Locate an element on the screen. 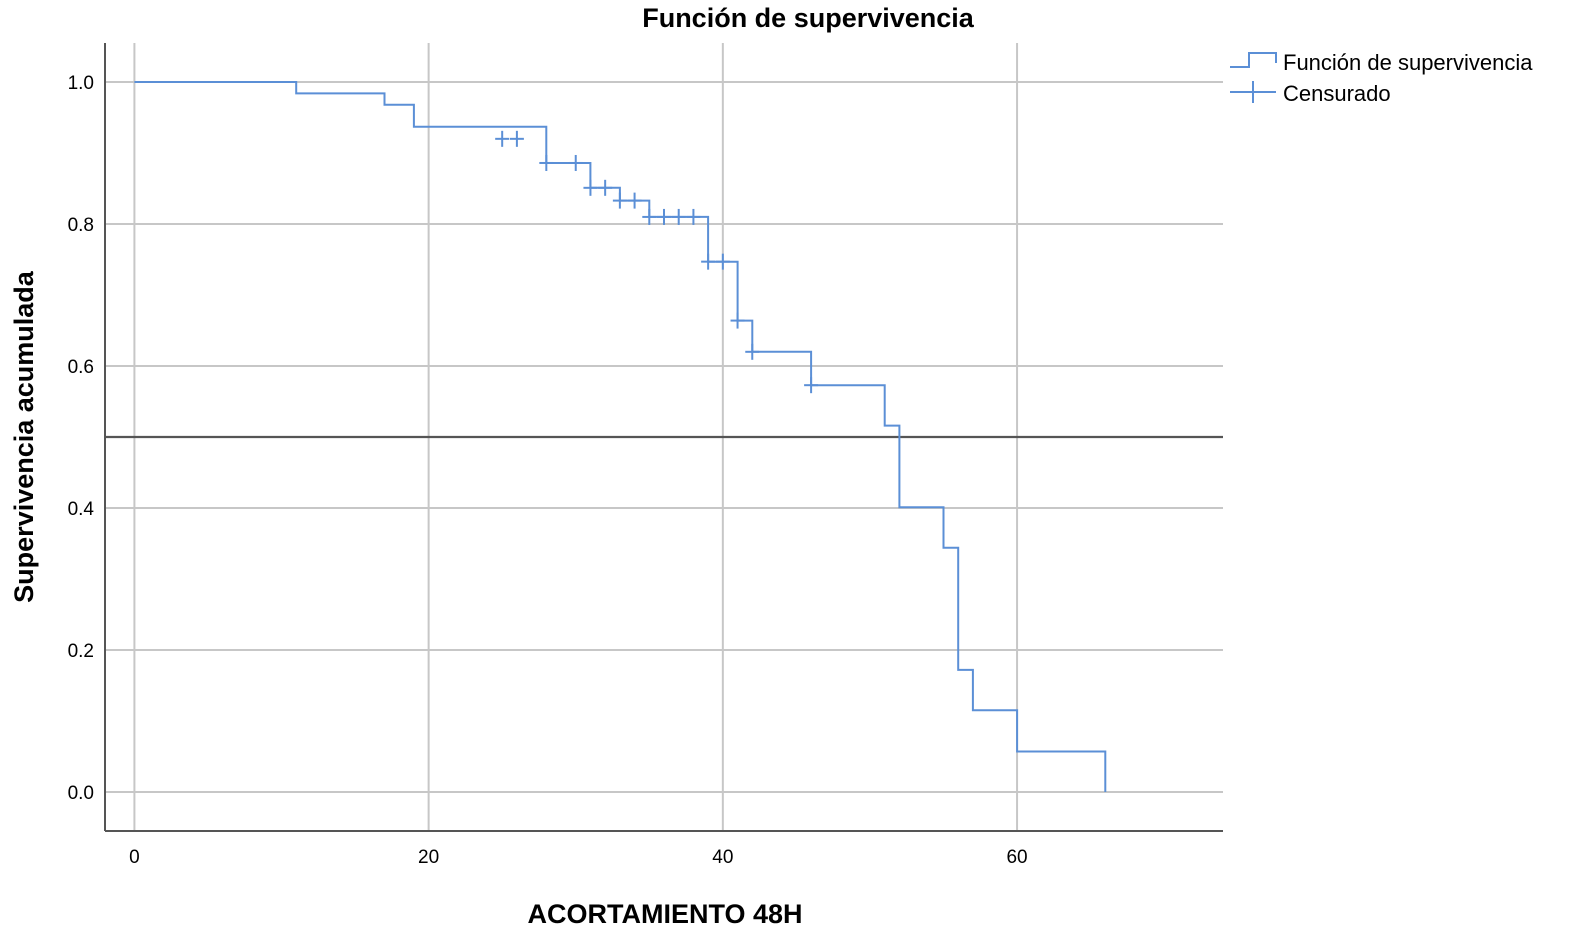  y-axis-title: Supervivencia acumulada is located at coordinates (24, 436).